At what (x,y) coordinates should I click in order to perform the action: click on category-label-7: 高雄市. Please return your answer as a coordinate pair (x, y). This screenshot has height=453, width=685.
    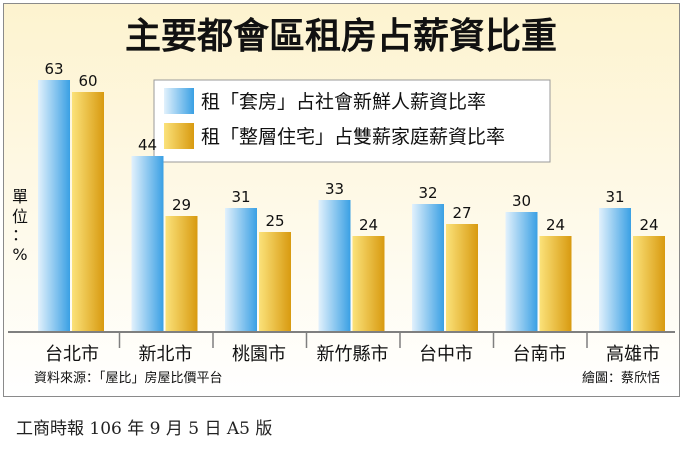
    Looking at the image, I should click on (633, 354).